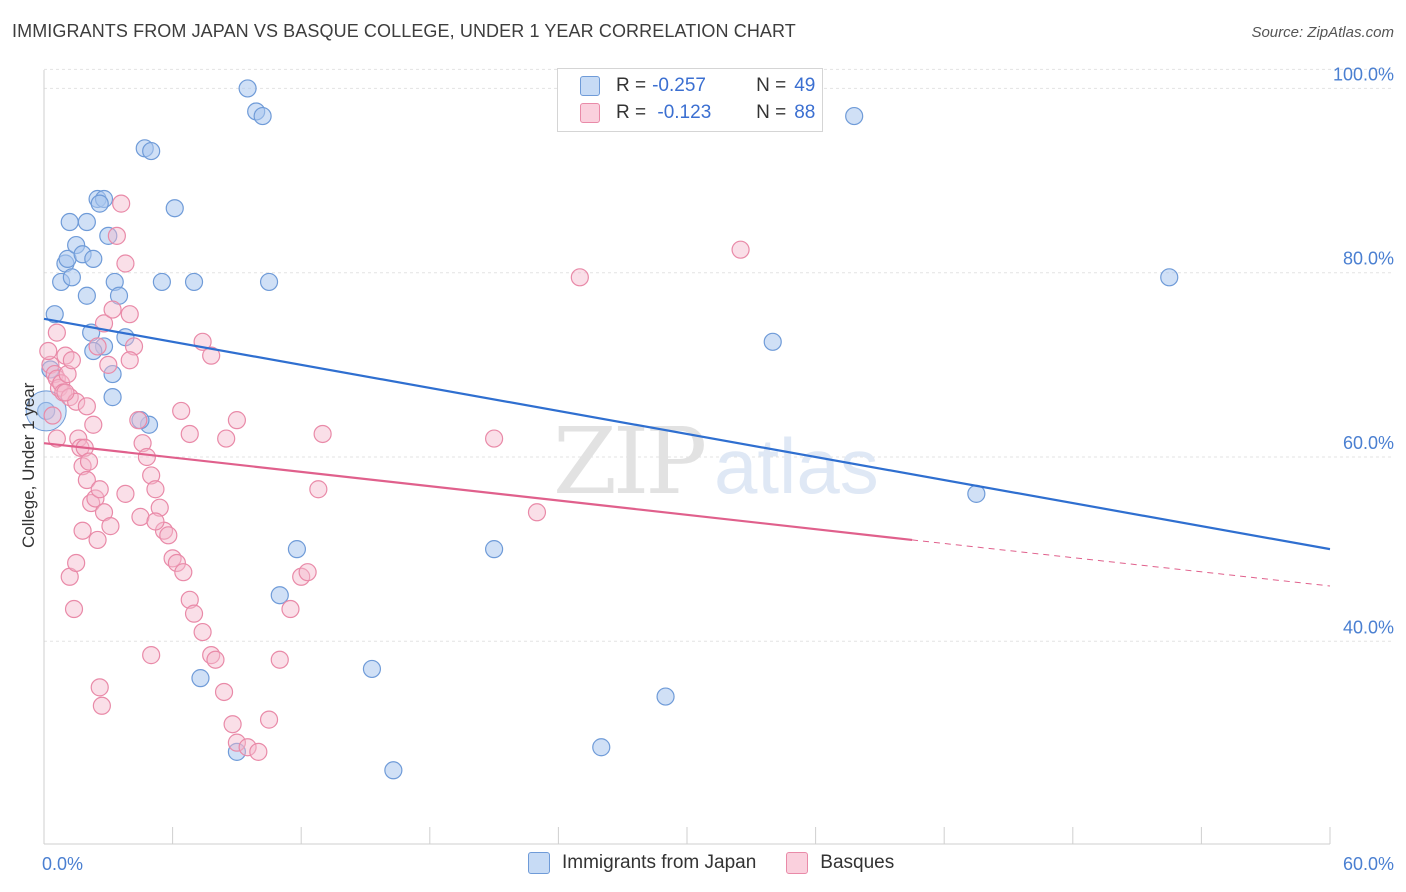 The height and width of the screenshot is (892, 1406). What do you see at coordinates (28, 465) in the screenshot?
I see `y-axis-label: College, Under 1 year` at bounding box center [28, 465].